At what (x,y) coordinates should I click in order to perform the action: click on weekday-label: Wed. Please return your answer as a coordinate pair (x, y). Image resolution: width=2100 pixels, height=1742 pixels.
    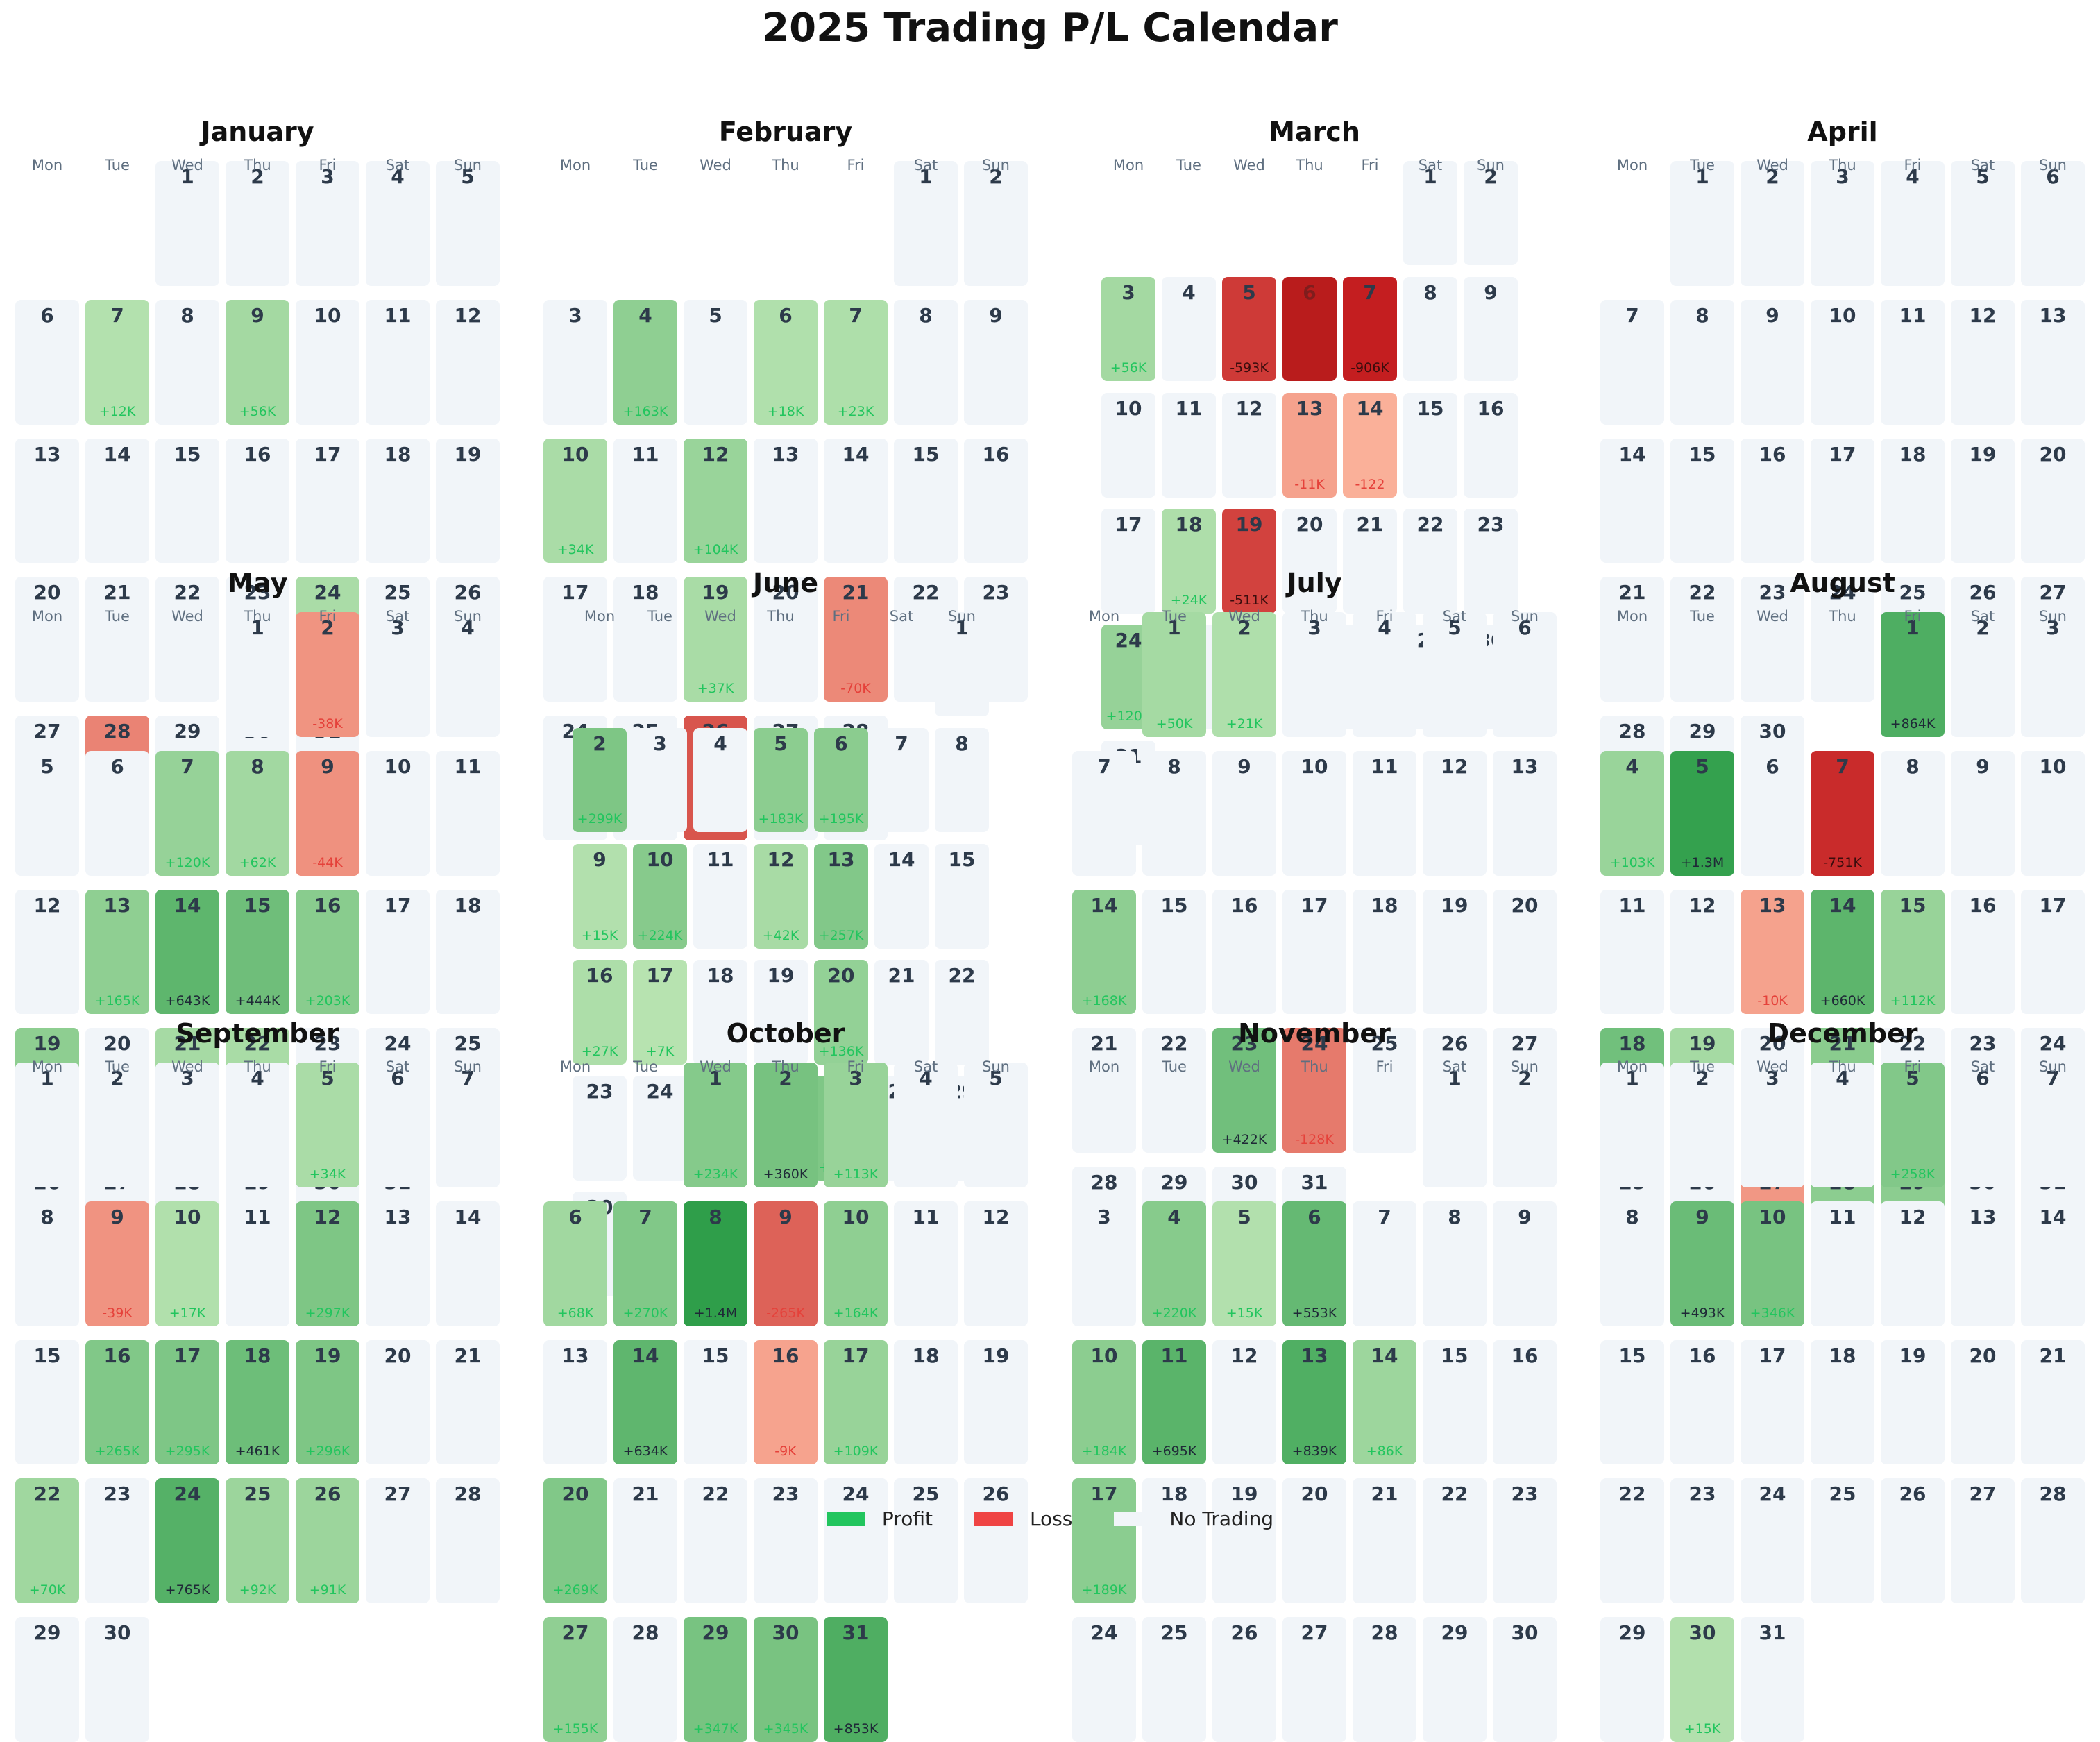
    Looking at the image, I should click on (715, 1066).